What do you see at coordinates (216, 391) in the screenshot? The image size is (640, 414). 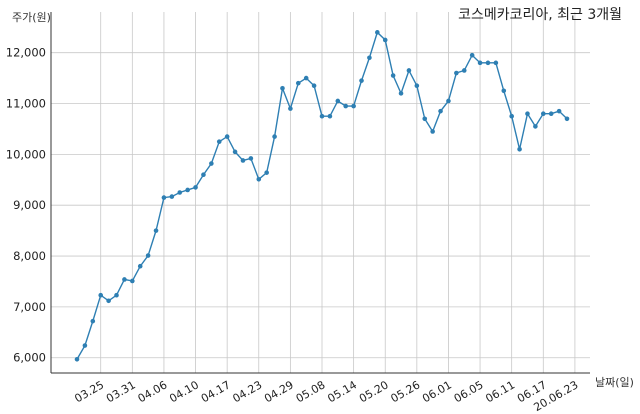 I see `x-tick-label: 04.17` at bounding box center [216, 391].